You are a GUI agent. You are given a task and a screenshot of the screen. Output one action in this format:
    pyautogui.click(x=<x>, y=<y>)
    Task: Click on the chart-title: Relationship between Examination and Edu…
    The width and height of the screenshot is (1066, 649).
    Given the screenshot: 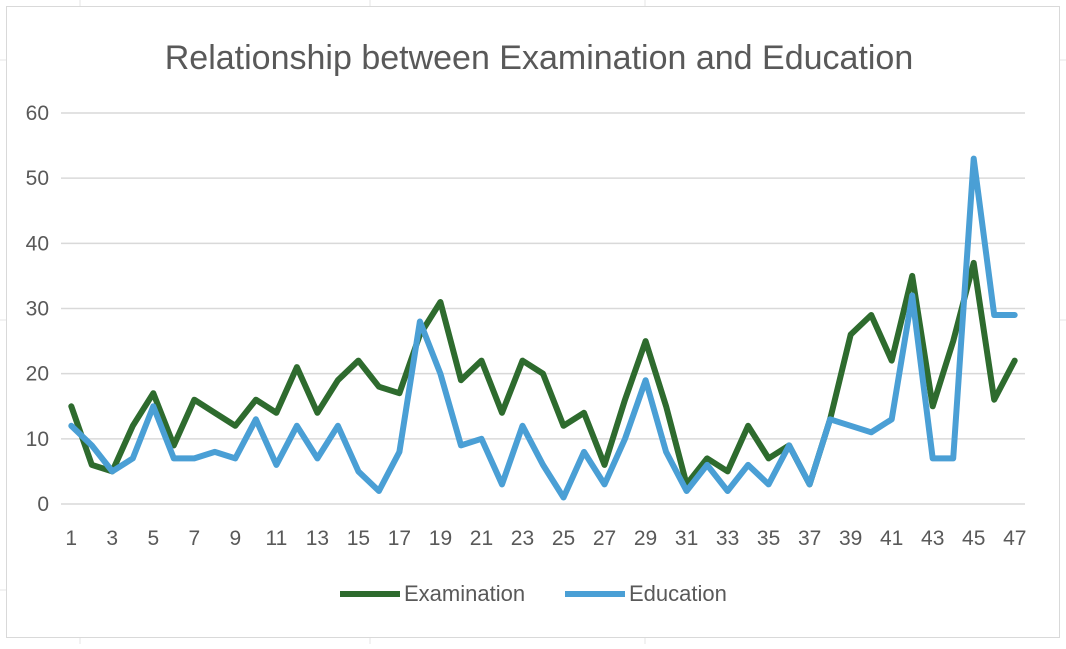 What is the action you would take?
    pyautogui.click(x=539, y=58)
    